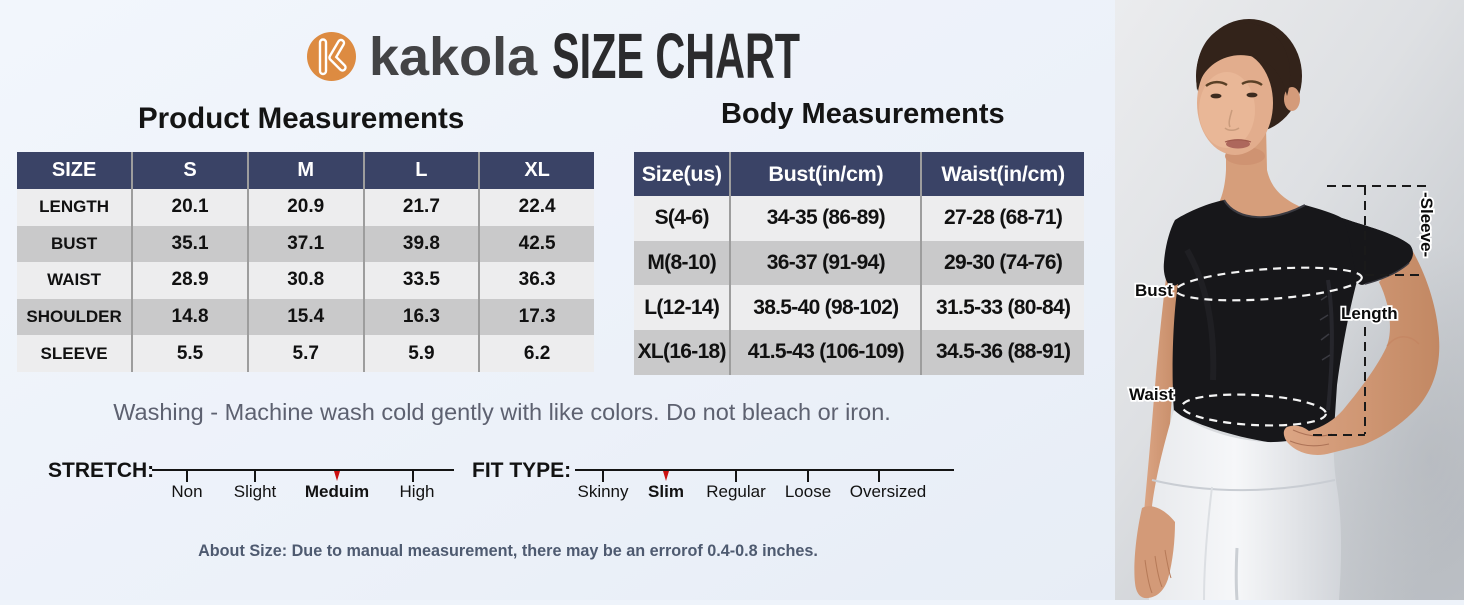 Image resolution: width=1464 pixels, height=605 pixels. What do you see at coordinates (1369, 313) in the screenshot?
I see `svg-text: Length` at bounding box center [1369, 313].